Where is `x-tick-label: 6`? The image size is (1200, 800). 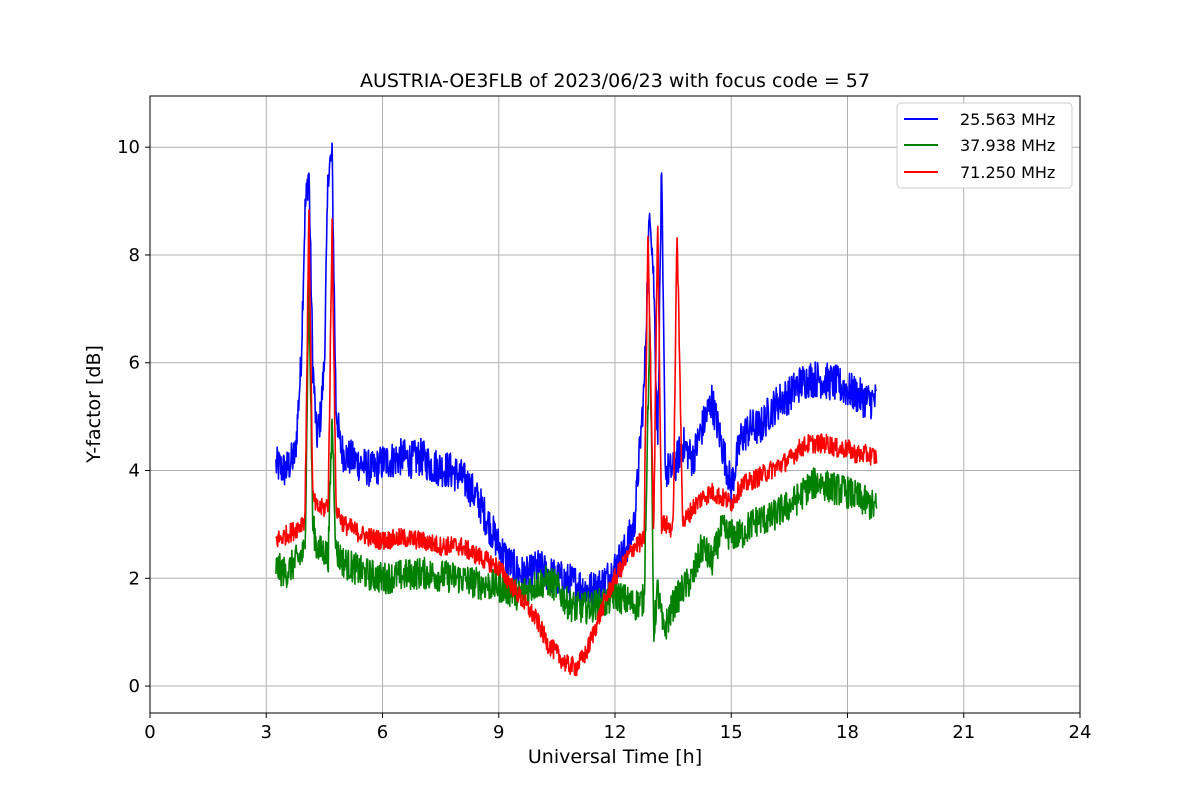 x-tick-label: 6 is located at coordinates (382, 732).